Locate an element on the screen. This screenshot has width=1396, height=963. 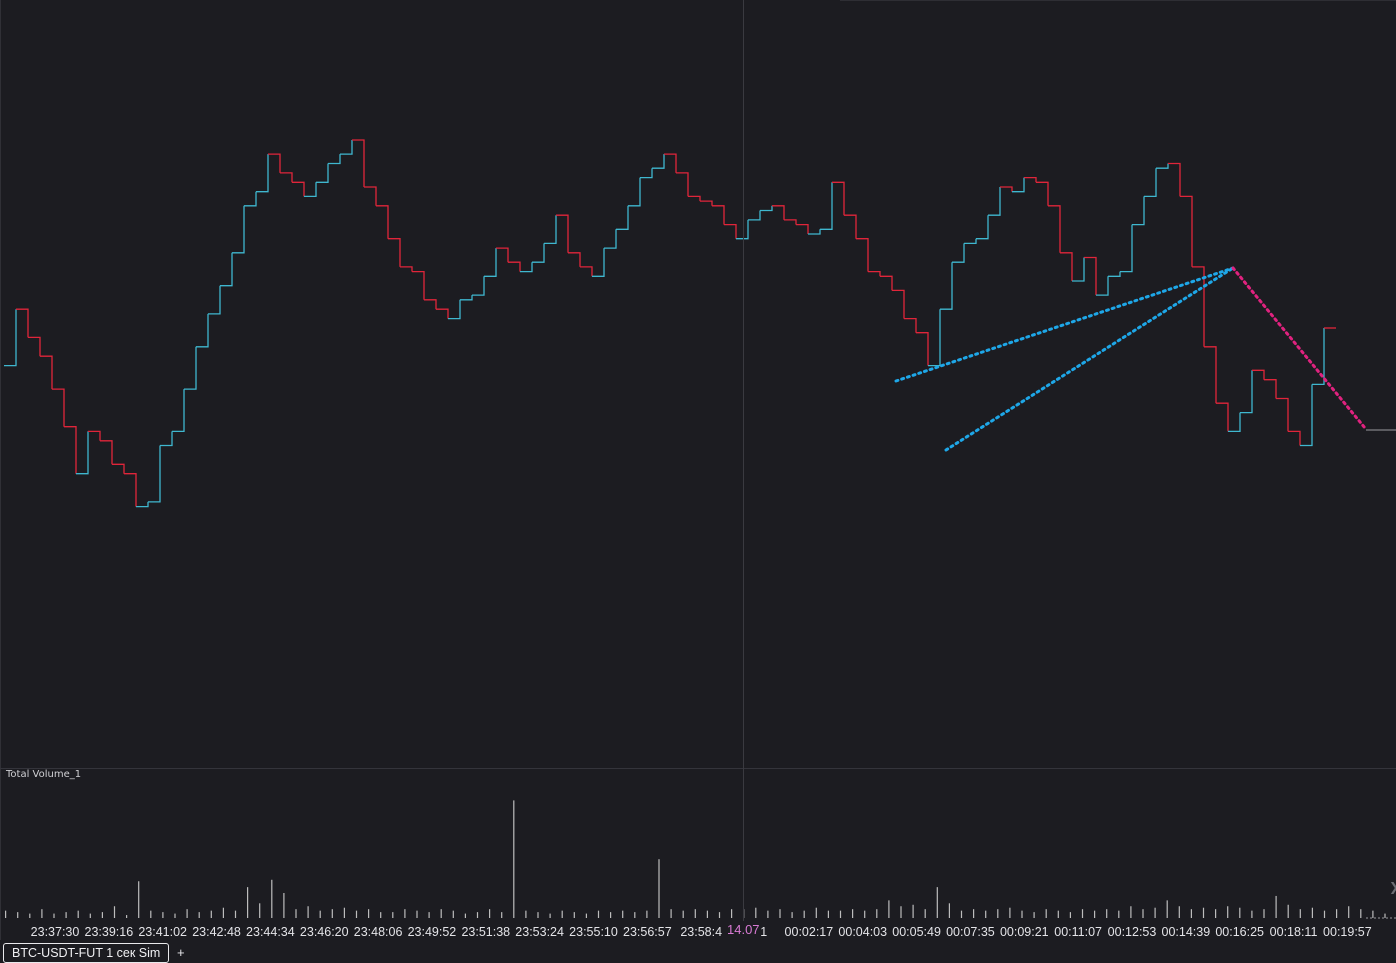
time-tick-label: 00:09:21 is located at coordinates (1024, 932).